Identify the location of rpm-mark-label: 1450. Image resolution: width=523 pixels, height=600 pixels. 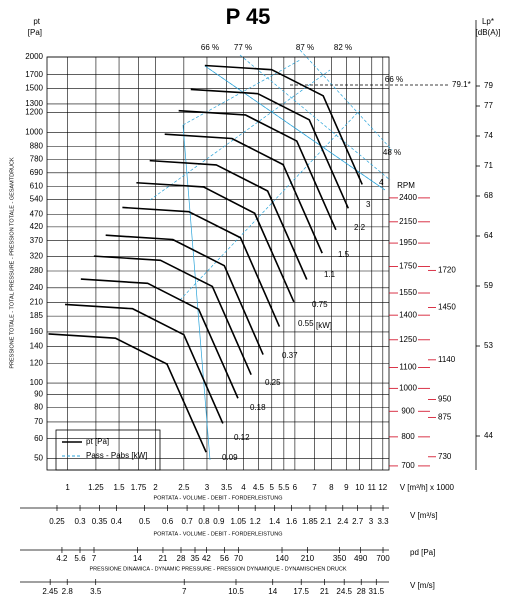
(447, 307).